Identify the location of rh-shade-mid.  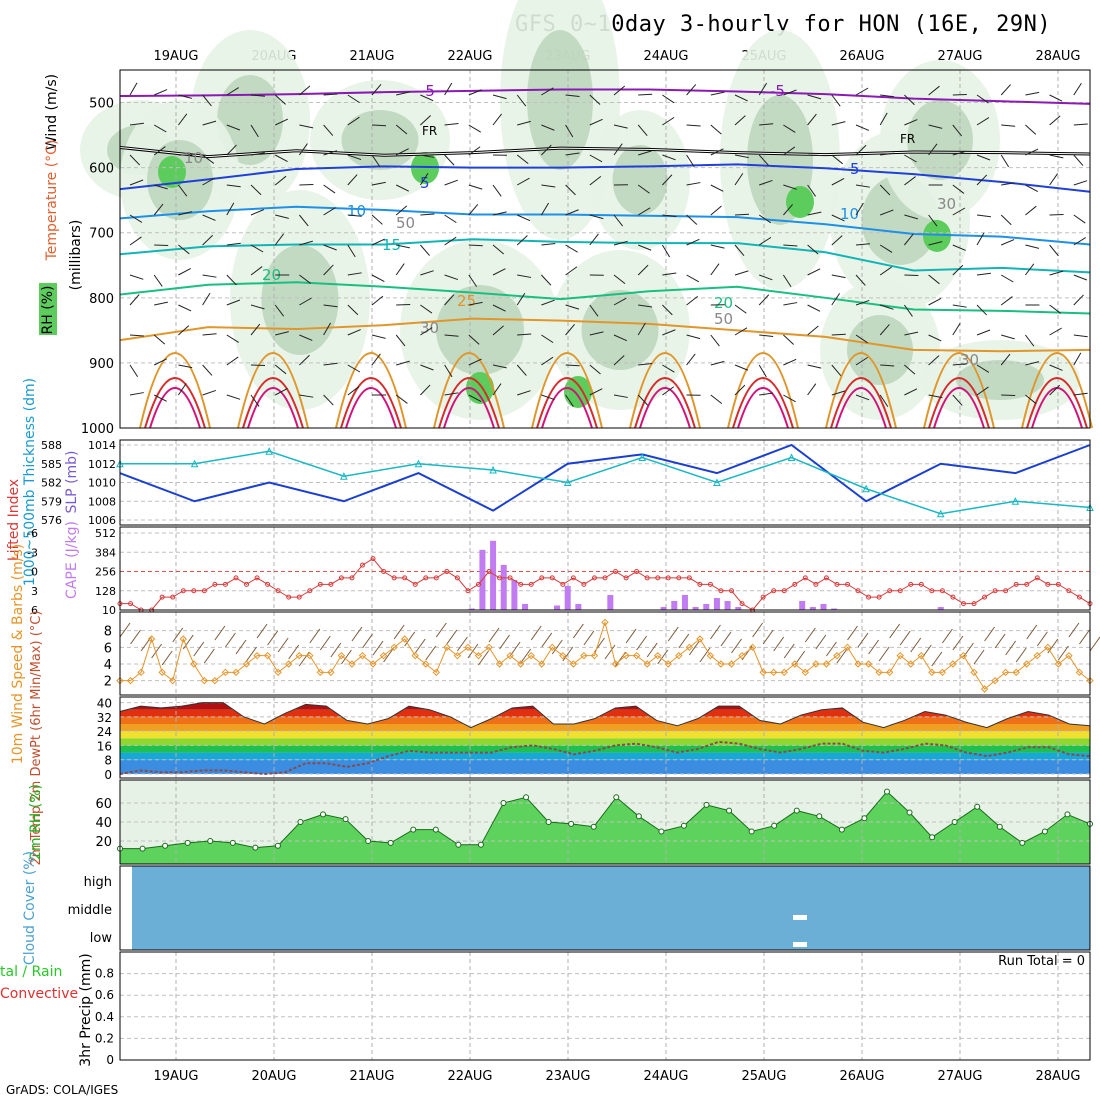
(250, 120).